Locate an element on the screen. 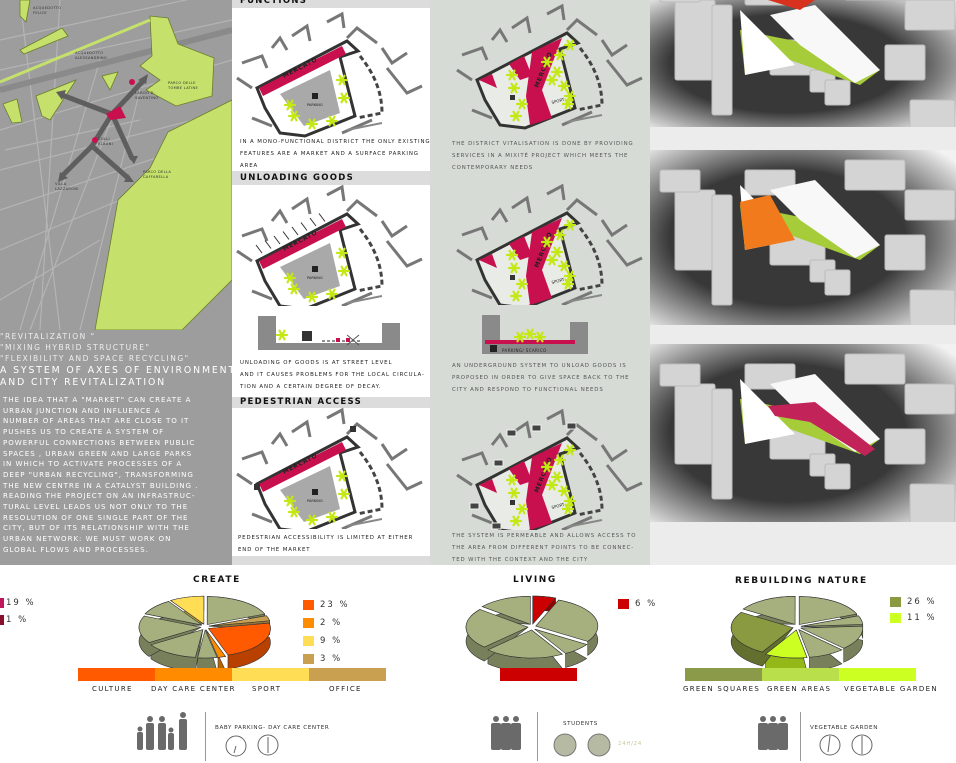  market-site-marker is located at coordinates (116, 113).